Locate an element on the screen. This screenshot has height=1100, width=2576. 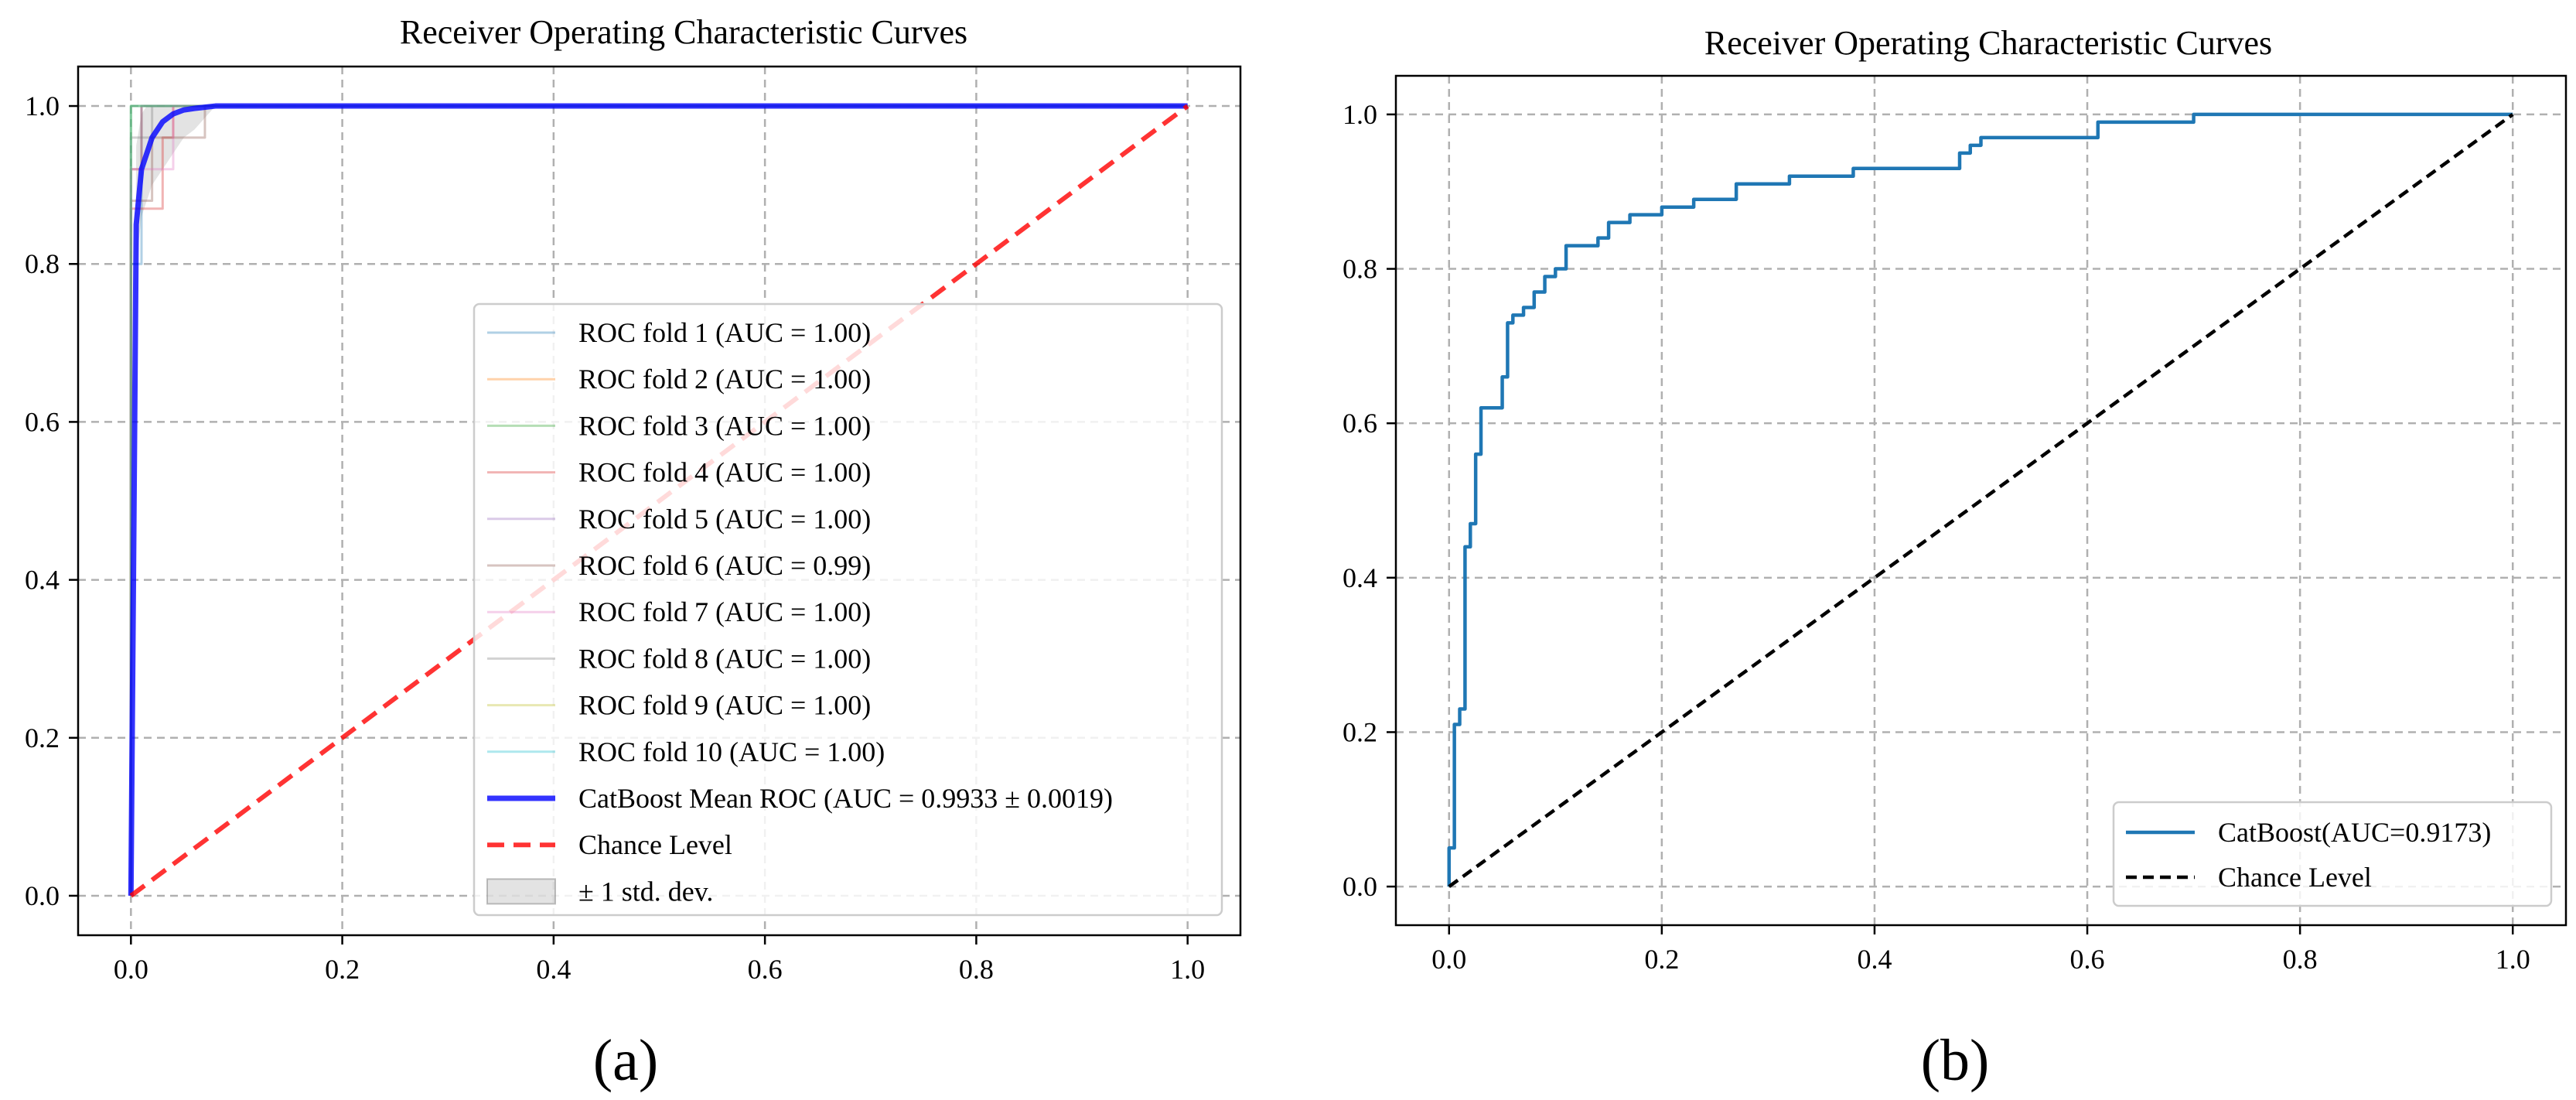
chart-title-b: Receiver Operating Characteristic Curves is located at coordinates (1988, 43).